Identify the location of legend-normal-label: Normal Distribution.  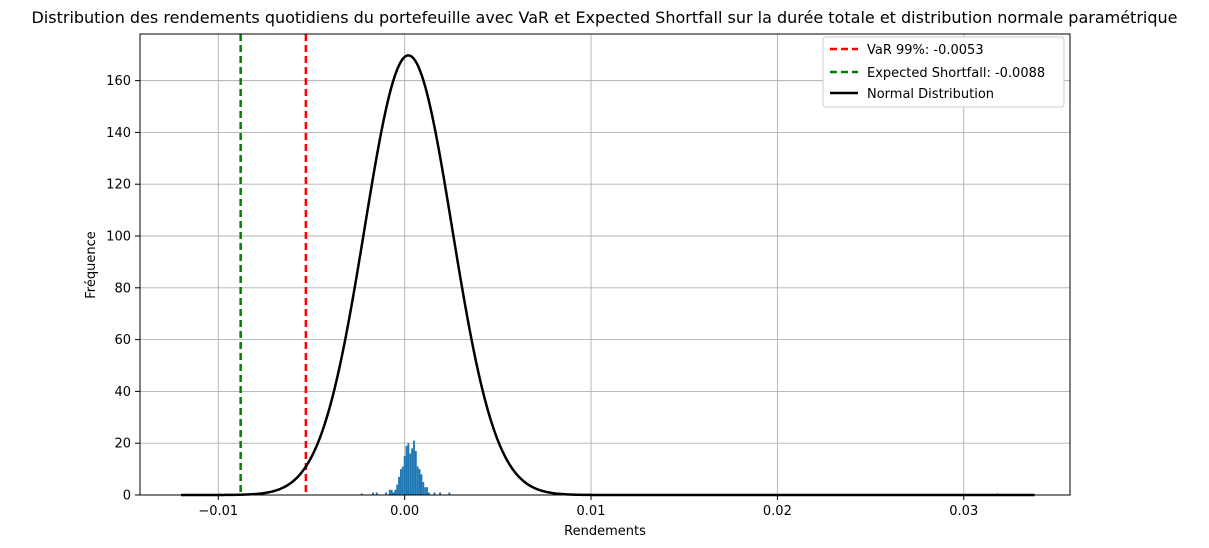
(930, 94).